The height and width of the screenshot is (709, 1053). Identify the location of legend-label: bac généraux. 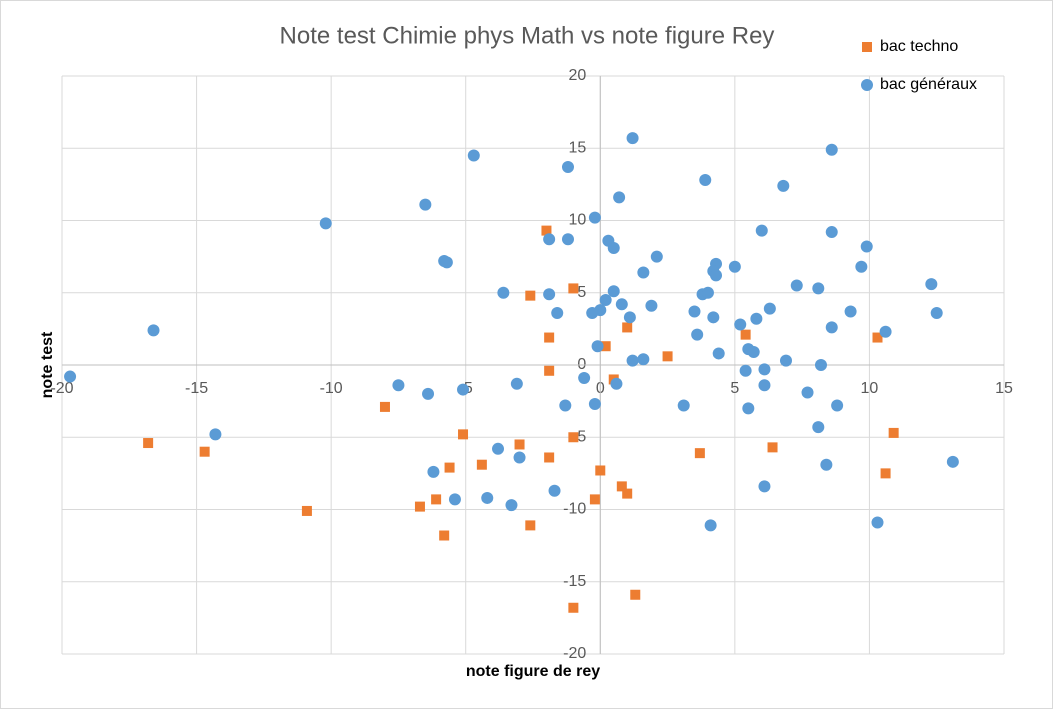
(928, 84).